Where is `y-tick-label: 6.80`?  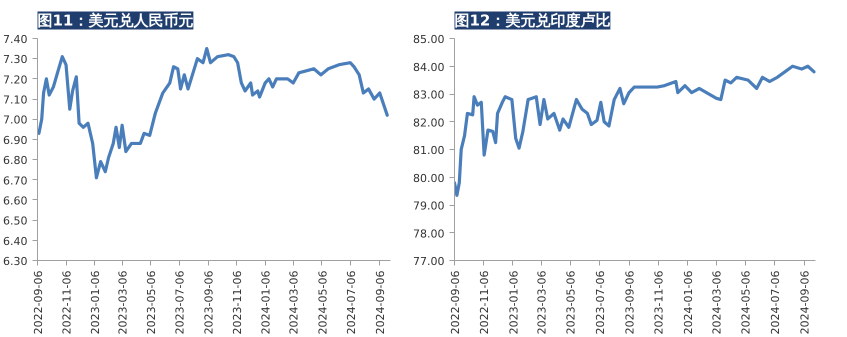 y-tick-label: 6.80 is located at coordinates (15, 161).